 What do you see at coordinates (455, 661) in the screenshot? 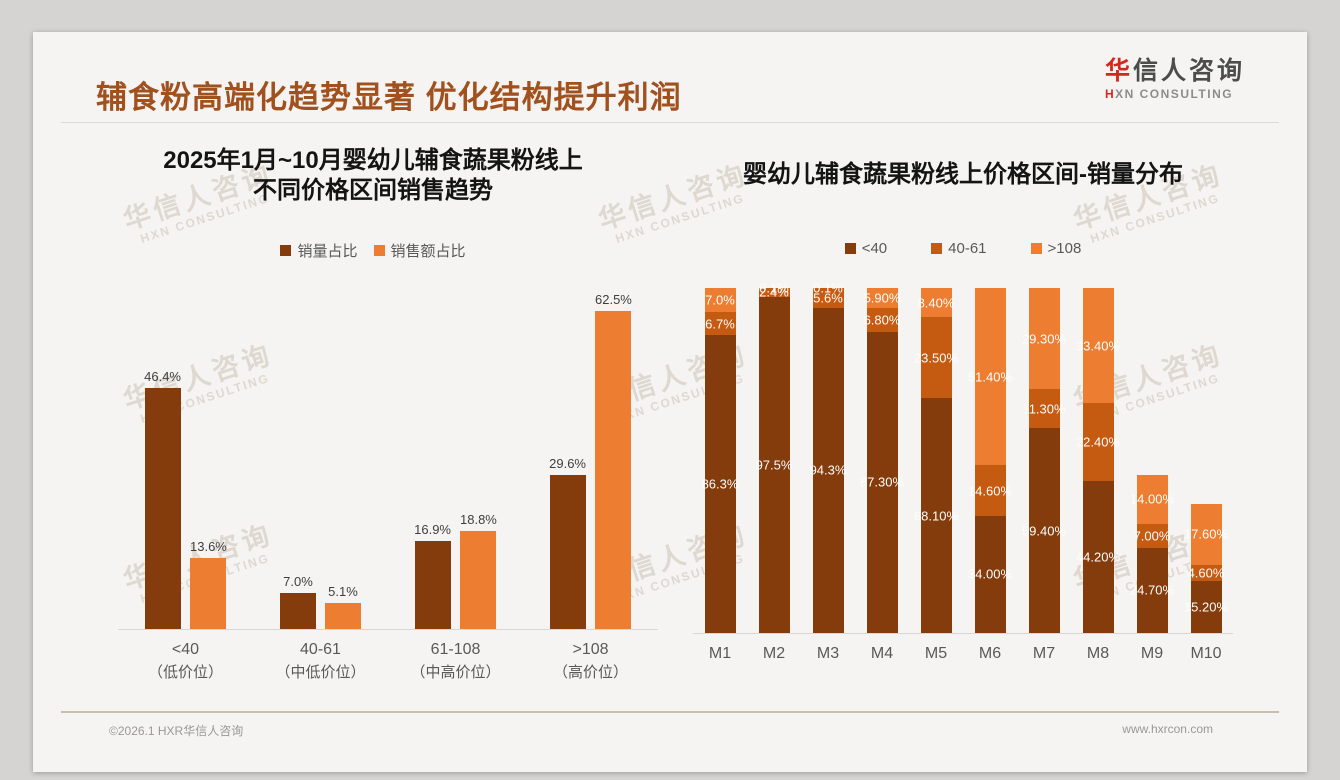
I see `x-axis-tick-label: 61-108 （中高价位）` at bounding box center [455, 661].